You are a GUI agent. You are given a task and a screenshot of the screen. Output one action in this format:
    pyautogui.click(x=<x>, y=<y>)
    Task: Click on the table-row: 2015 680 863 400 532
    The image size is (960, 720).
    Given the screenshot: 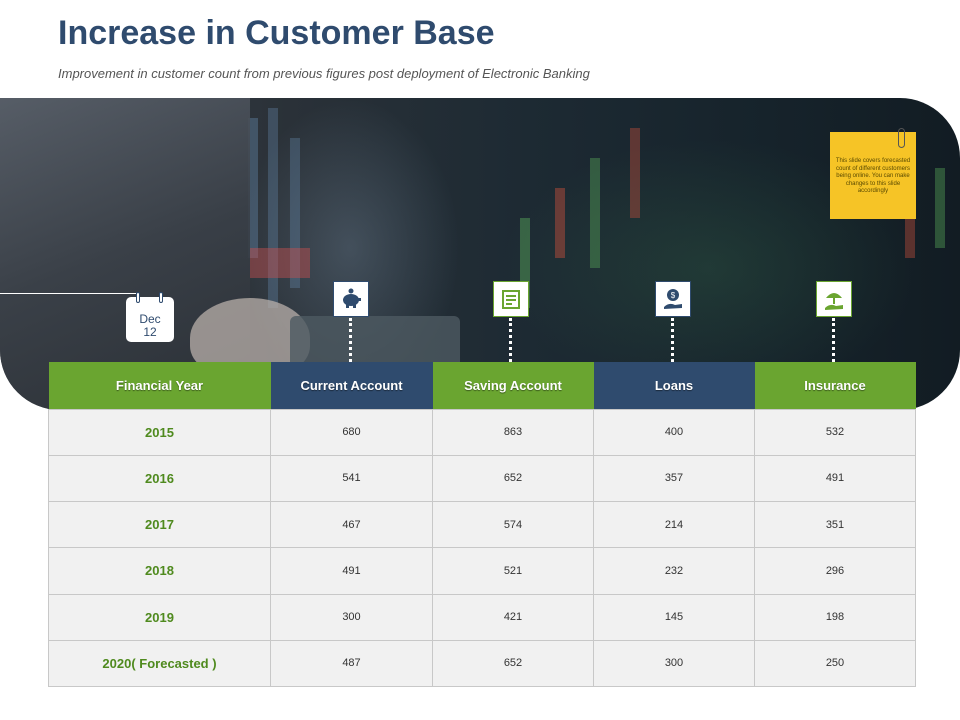 What is the action you would take?
    pyautogui.click(x=482, y=432)
    